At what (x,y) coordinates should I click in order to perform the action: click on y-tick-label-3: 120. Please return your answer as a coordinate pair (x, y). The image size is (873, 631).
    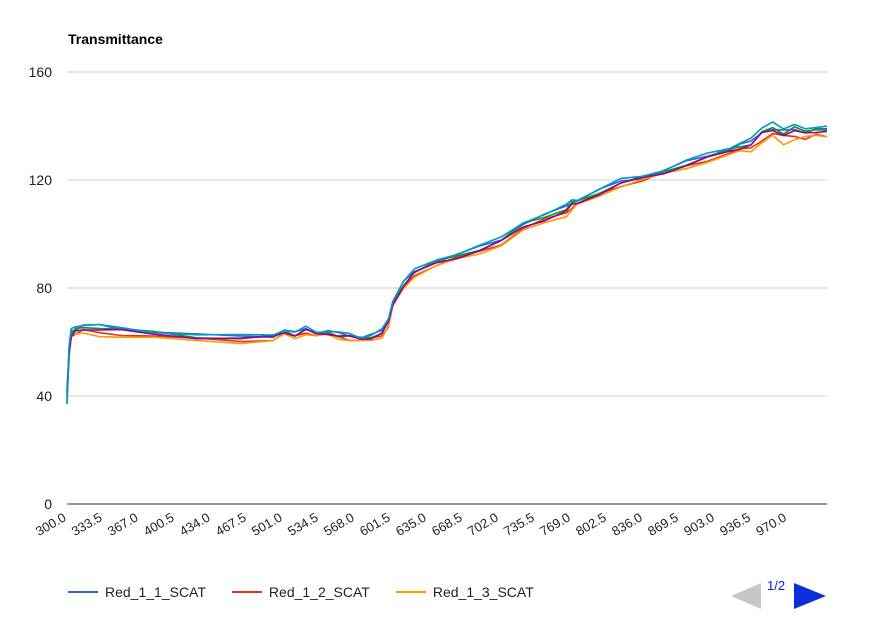
    Looking at the image, I should click on (41, 180).